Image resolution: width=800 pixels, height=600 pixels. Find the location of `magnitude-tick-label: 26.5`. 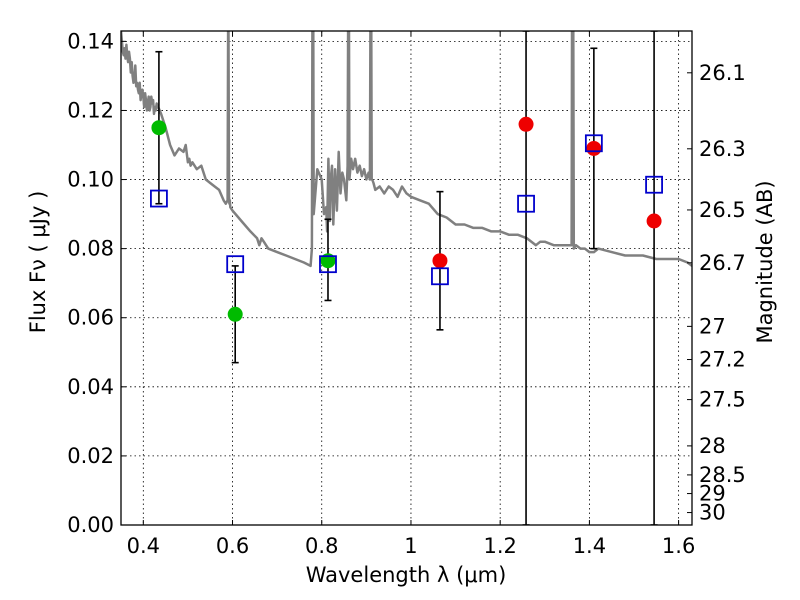

magnitude-tick-label: 26.5 is located at coordinates (722, 210).